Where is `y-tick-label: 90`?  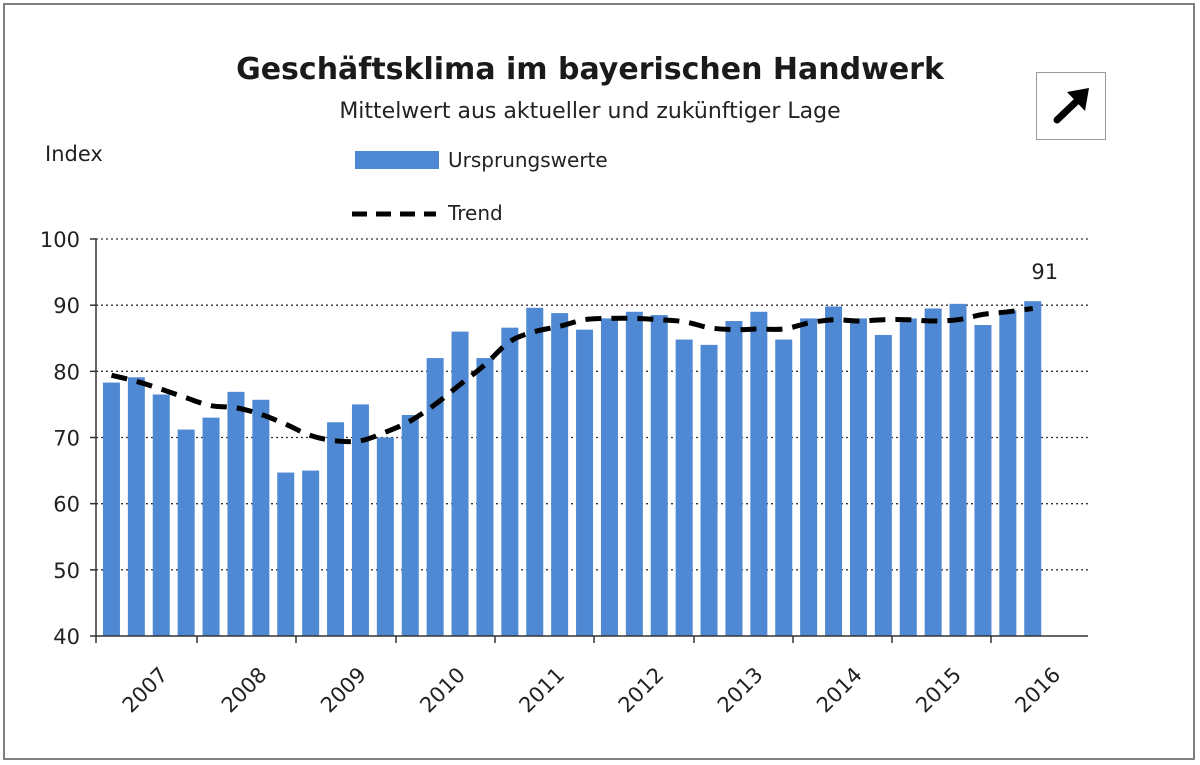 y-tick-label: 90 is located at coordinates (66, 306).